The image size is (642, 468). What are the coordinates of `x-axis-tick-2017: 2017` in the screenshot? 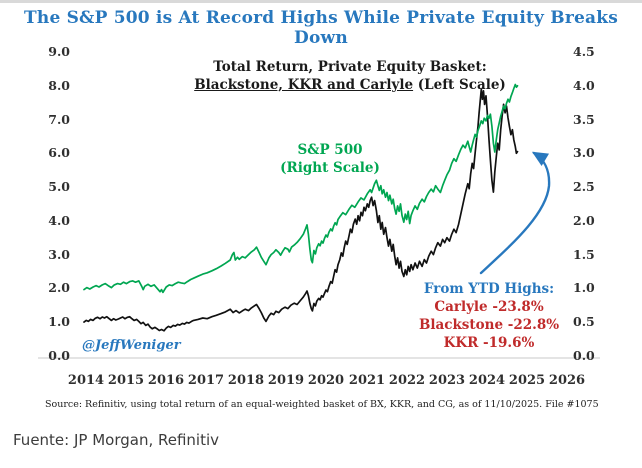 It's located at (206, 380).